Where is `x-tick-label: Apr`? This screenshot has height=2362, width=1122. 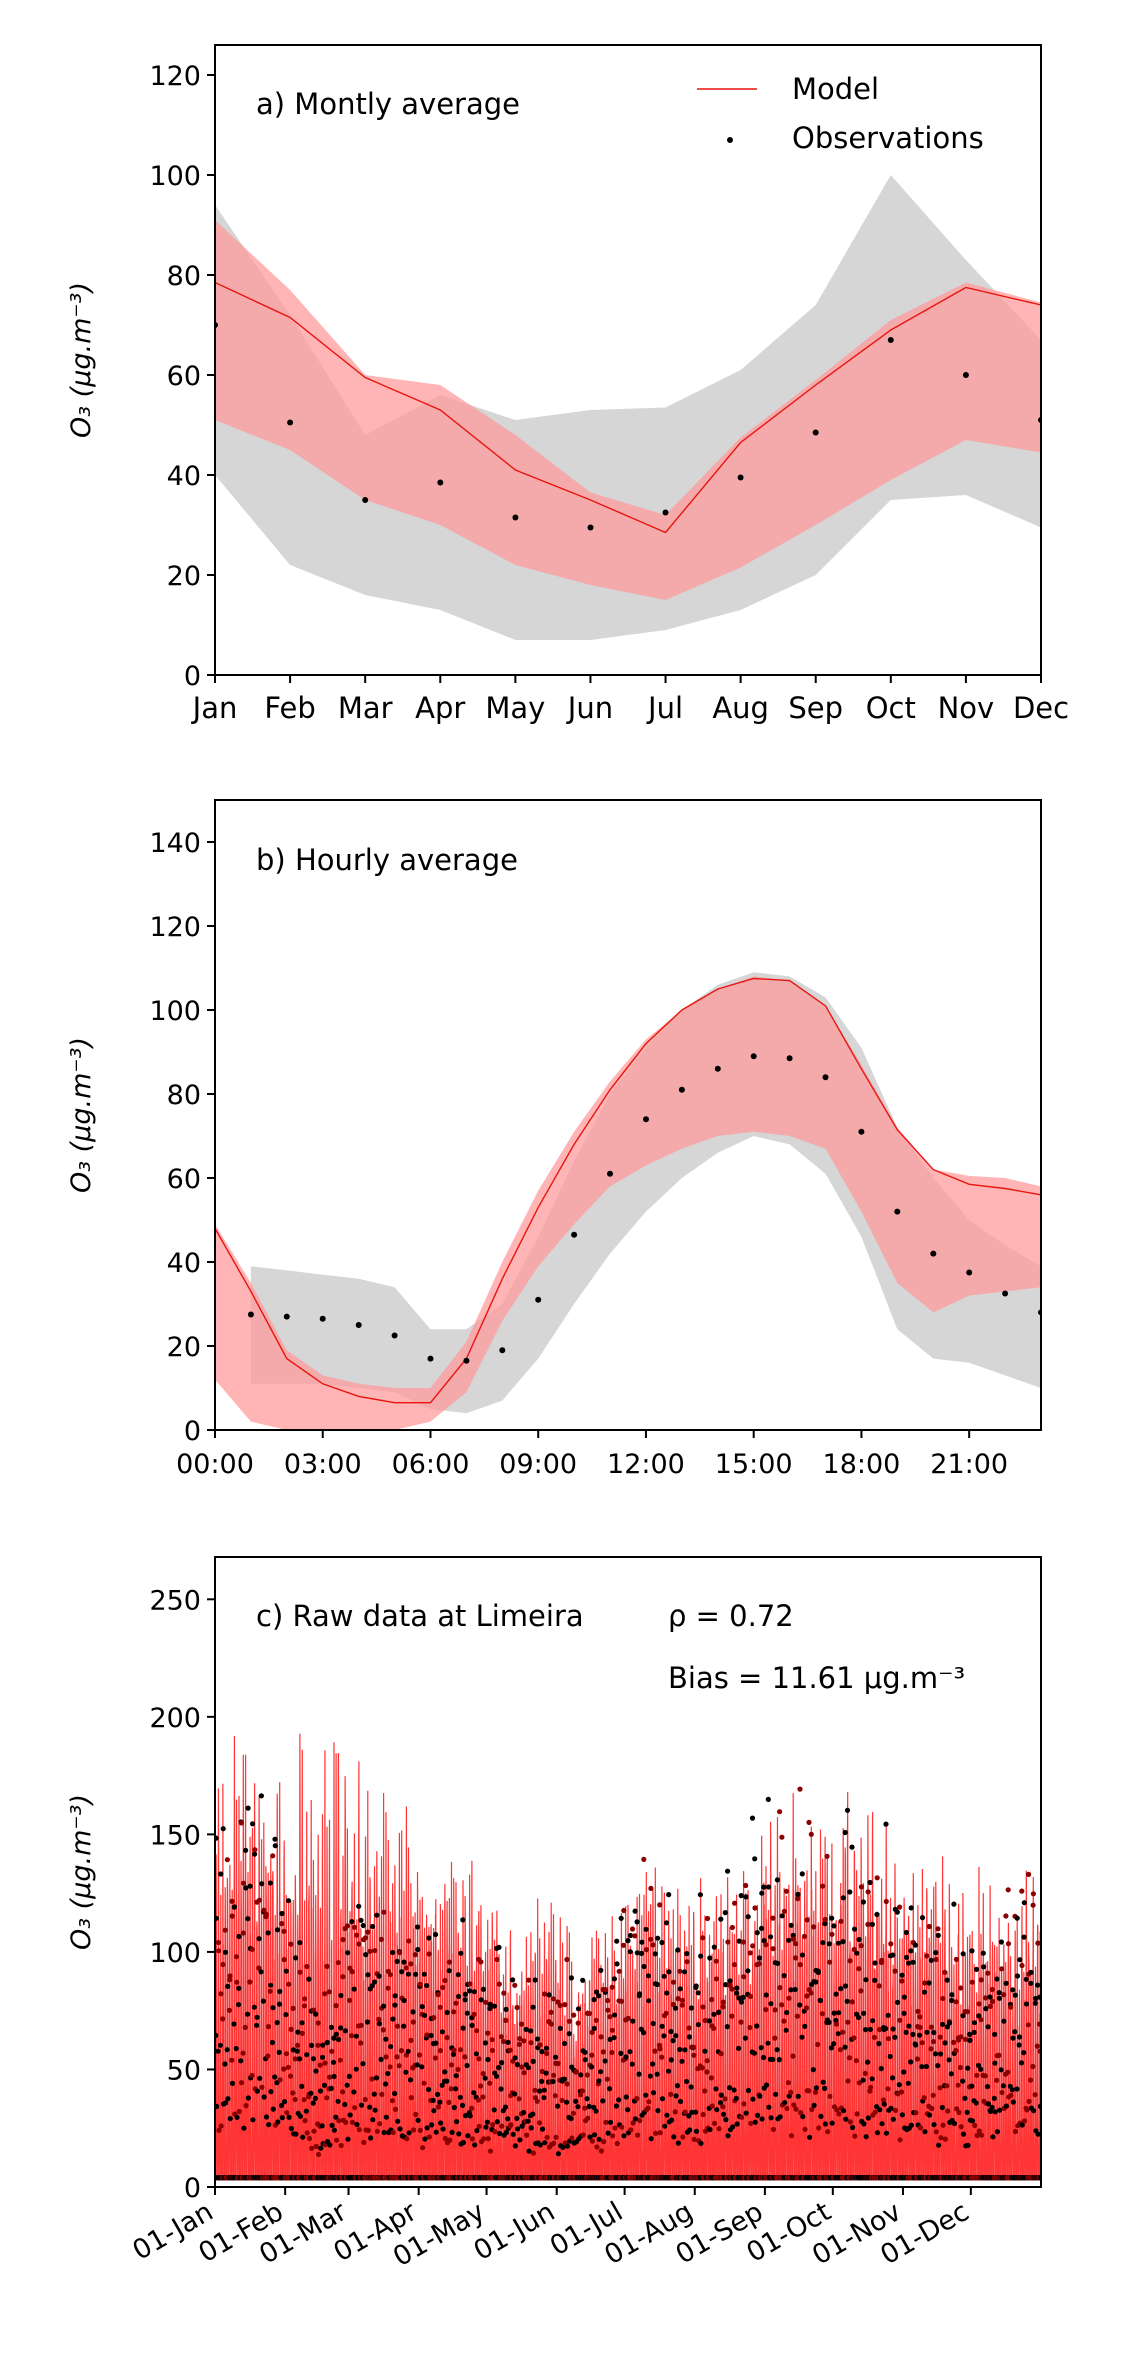
x-tick-label: Apr is located at coordinates (440, 708).